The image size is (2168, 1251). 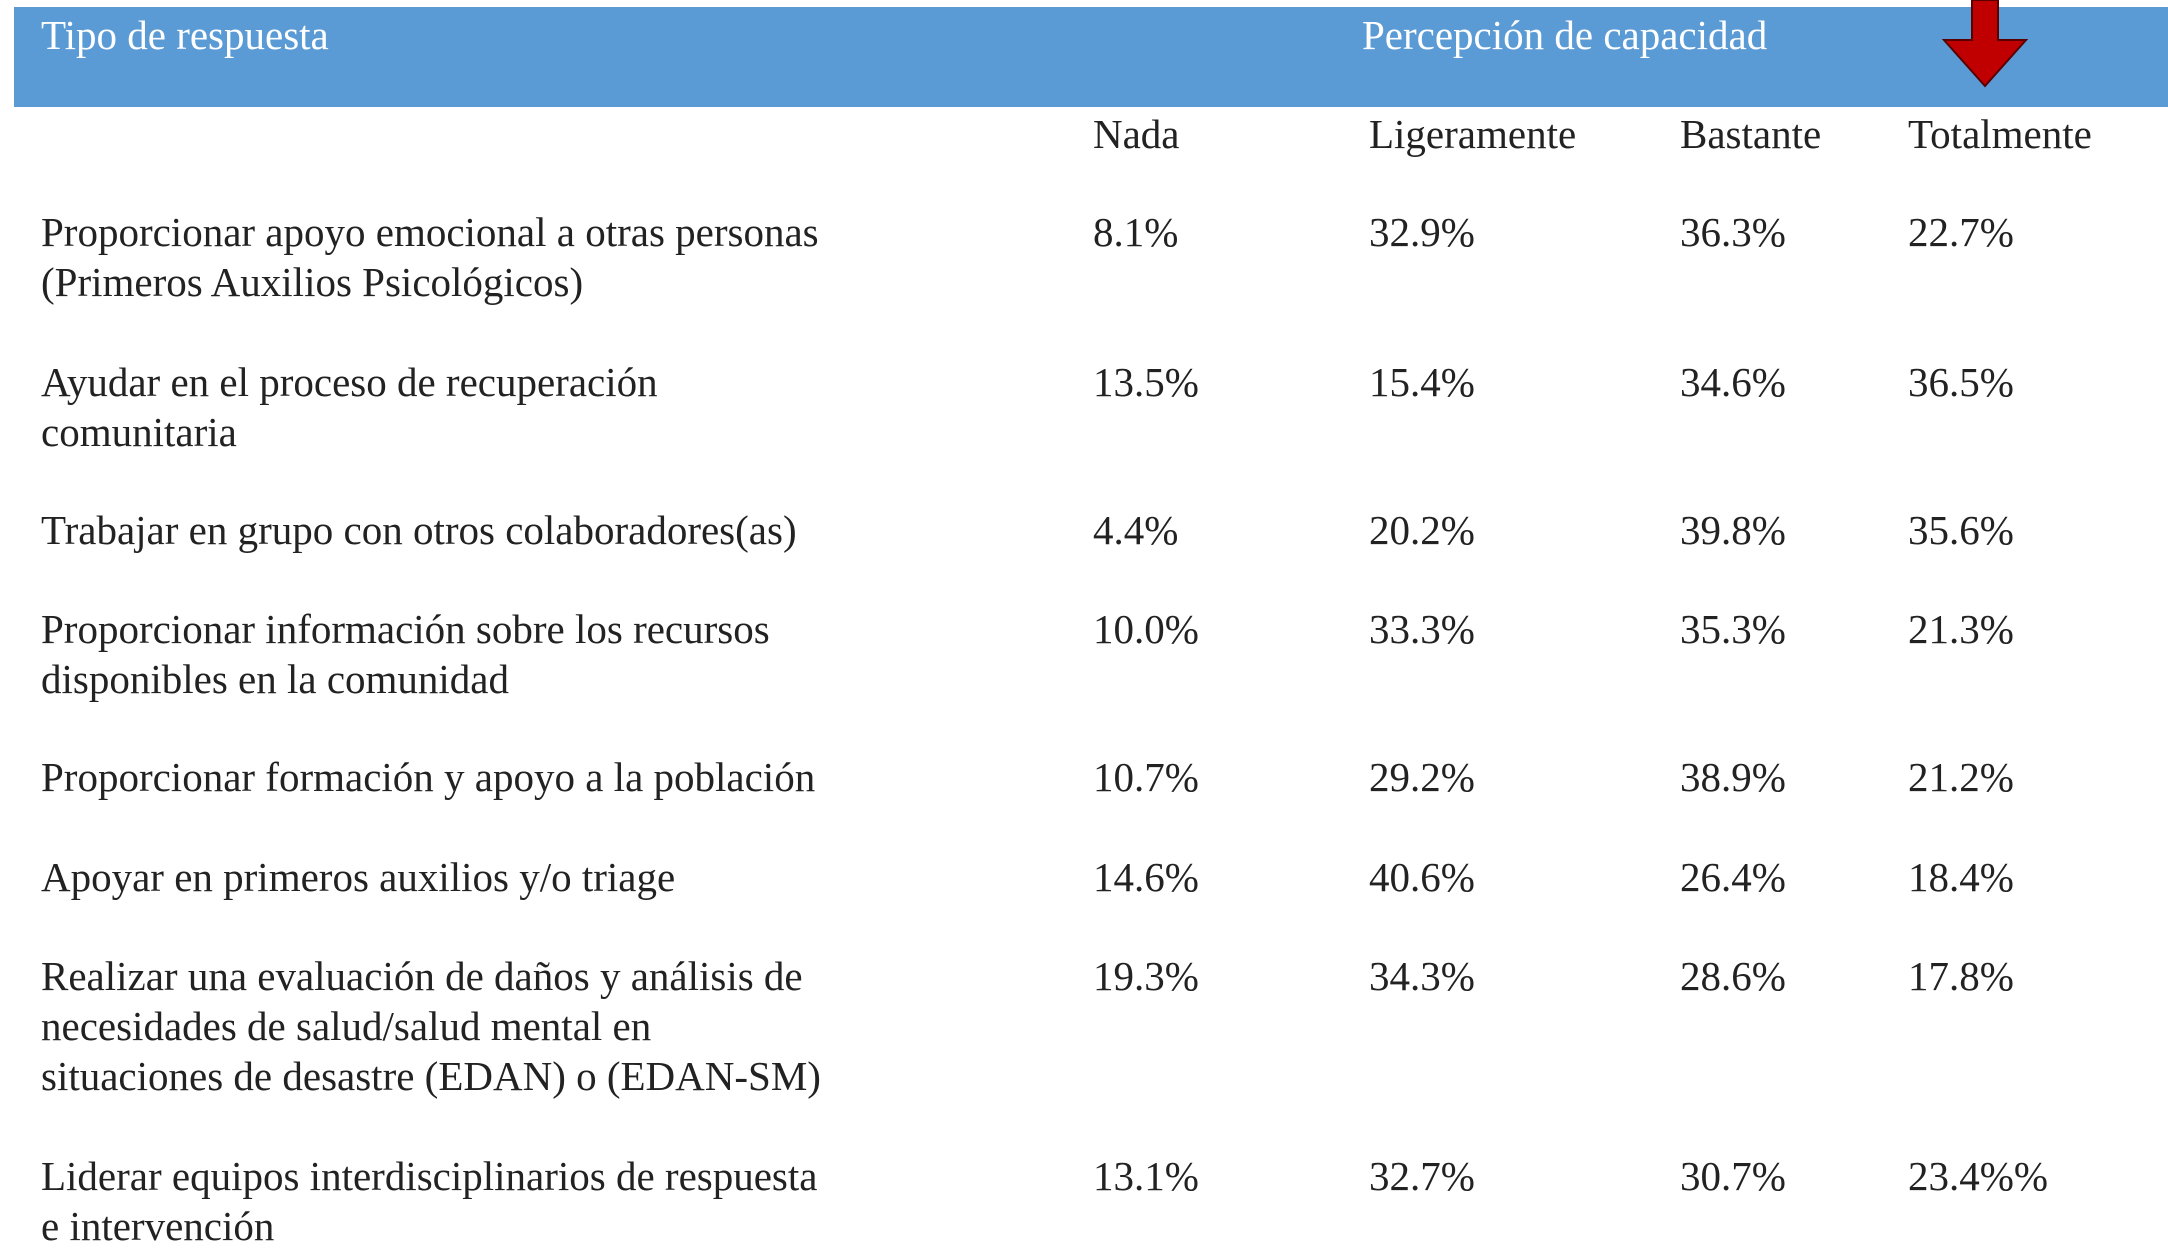 I want to click on cell: 19.3%, so click(x=1146, y=976).